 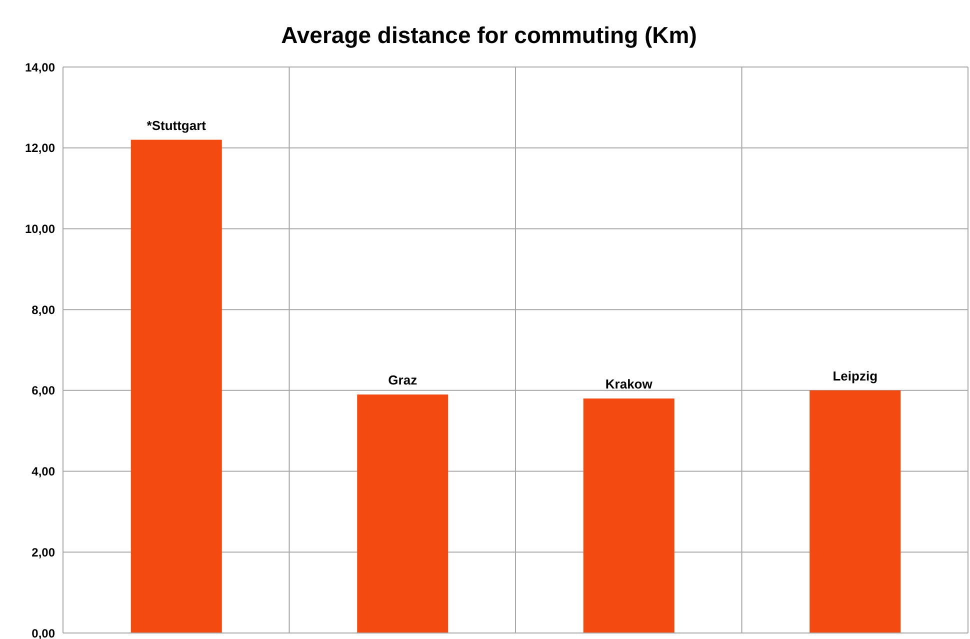 I want to click on y-tick-label: 8,00, so click(x=44, y=309).